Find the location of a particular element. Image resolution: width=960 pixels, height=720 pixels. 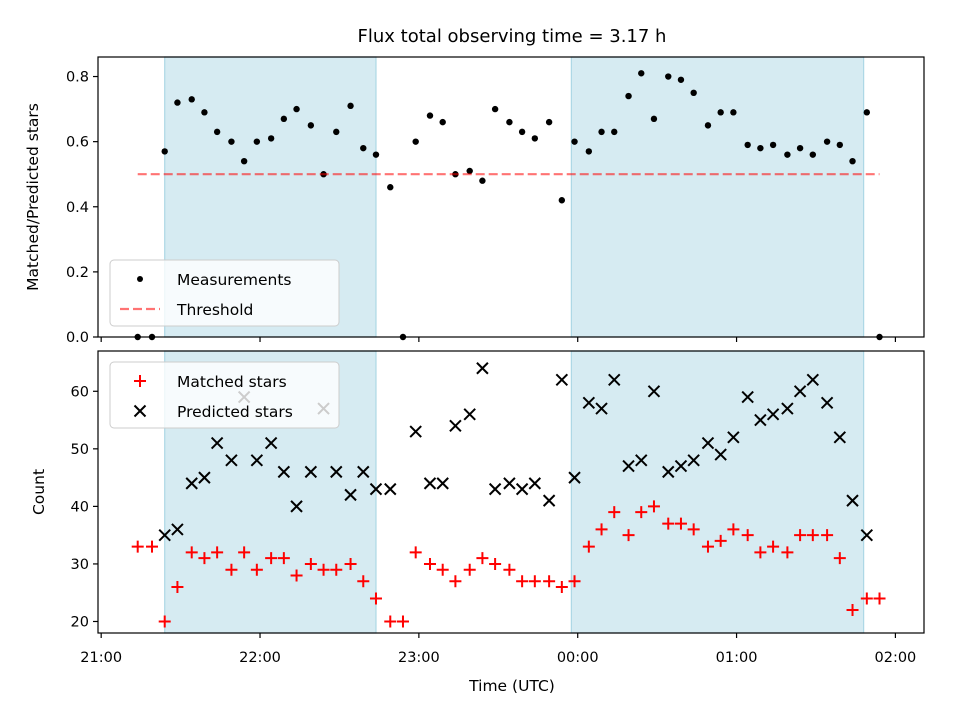

x-tick-label: 01:00 is located at coordinates (737, 658).